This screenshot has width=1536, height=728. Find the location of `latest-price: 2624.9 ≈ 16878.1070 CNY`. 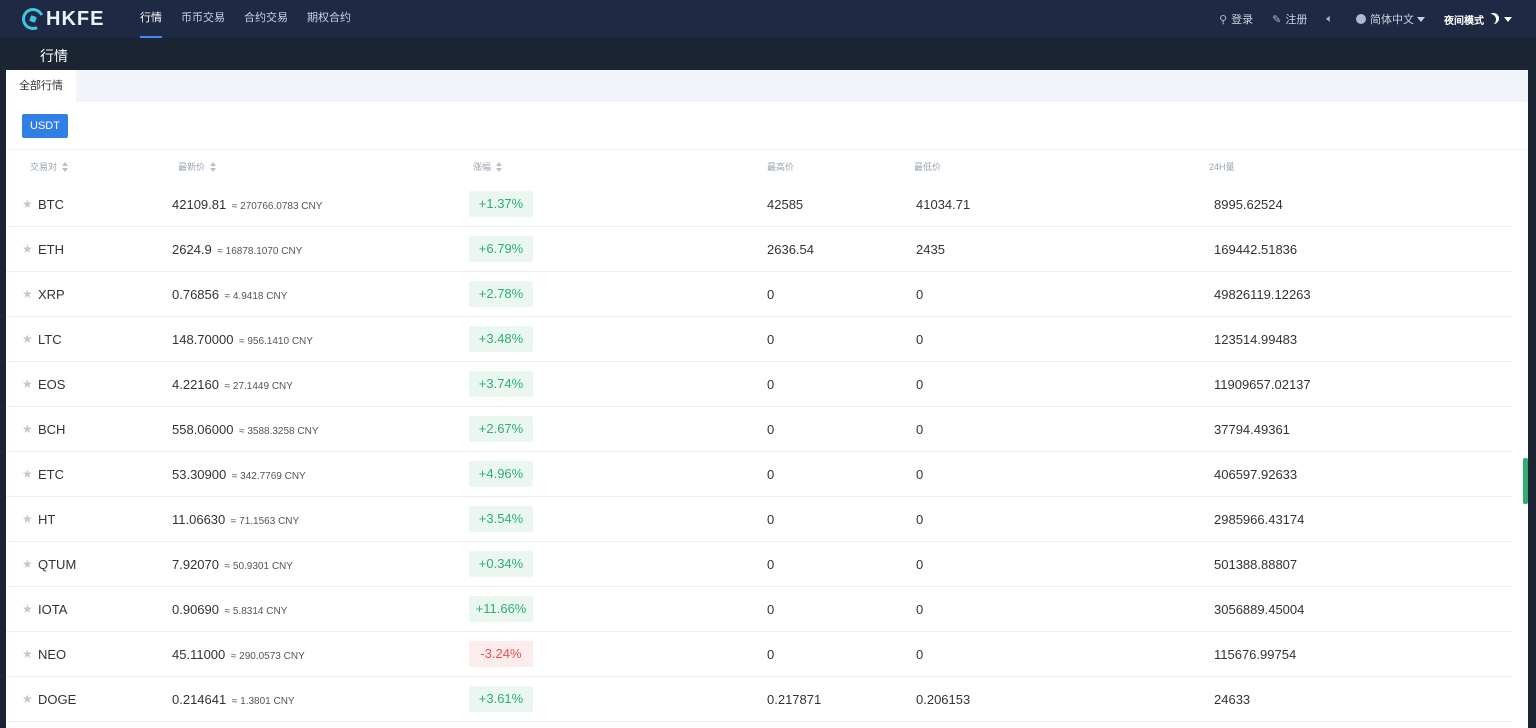

latest-price: 2624.9 ≈ 16878.1070 CNY is located at coordinates (237, 249).